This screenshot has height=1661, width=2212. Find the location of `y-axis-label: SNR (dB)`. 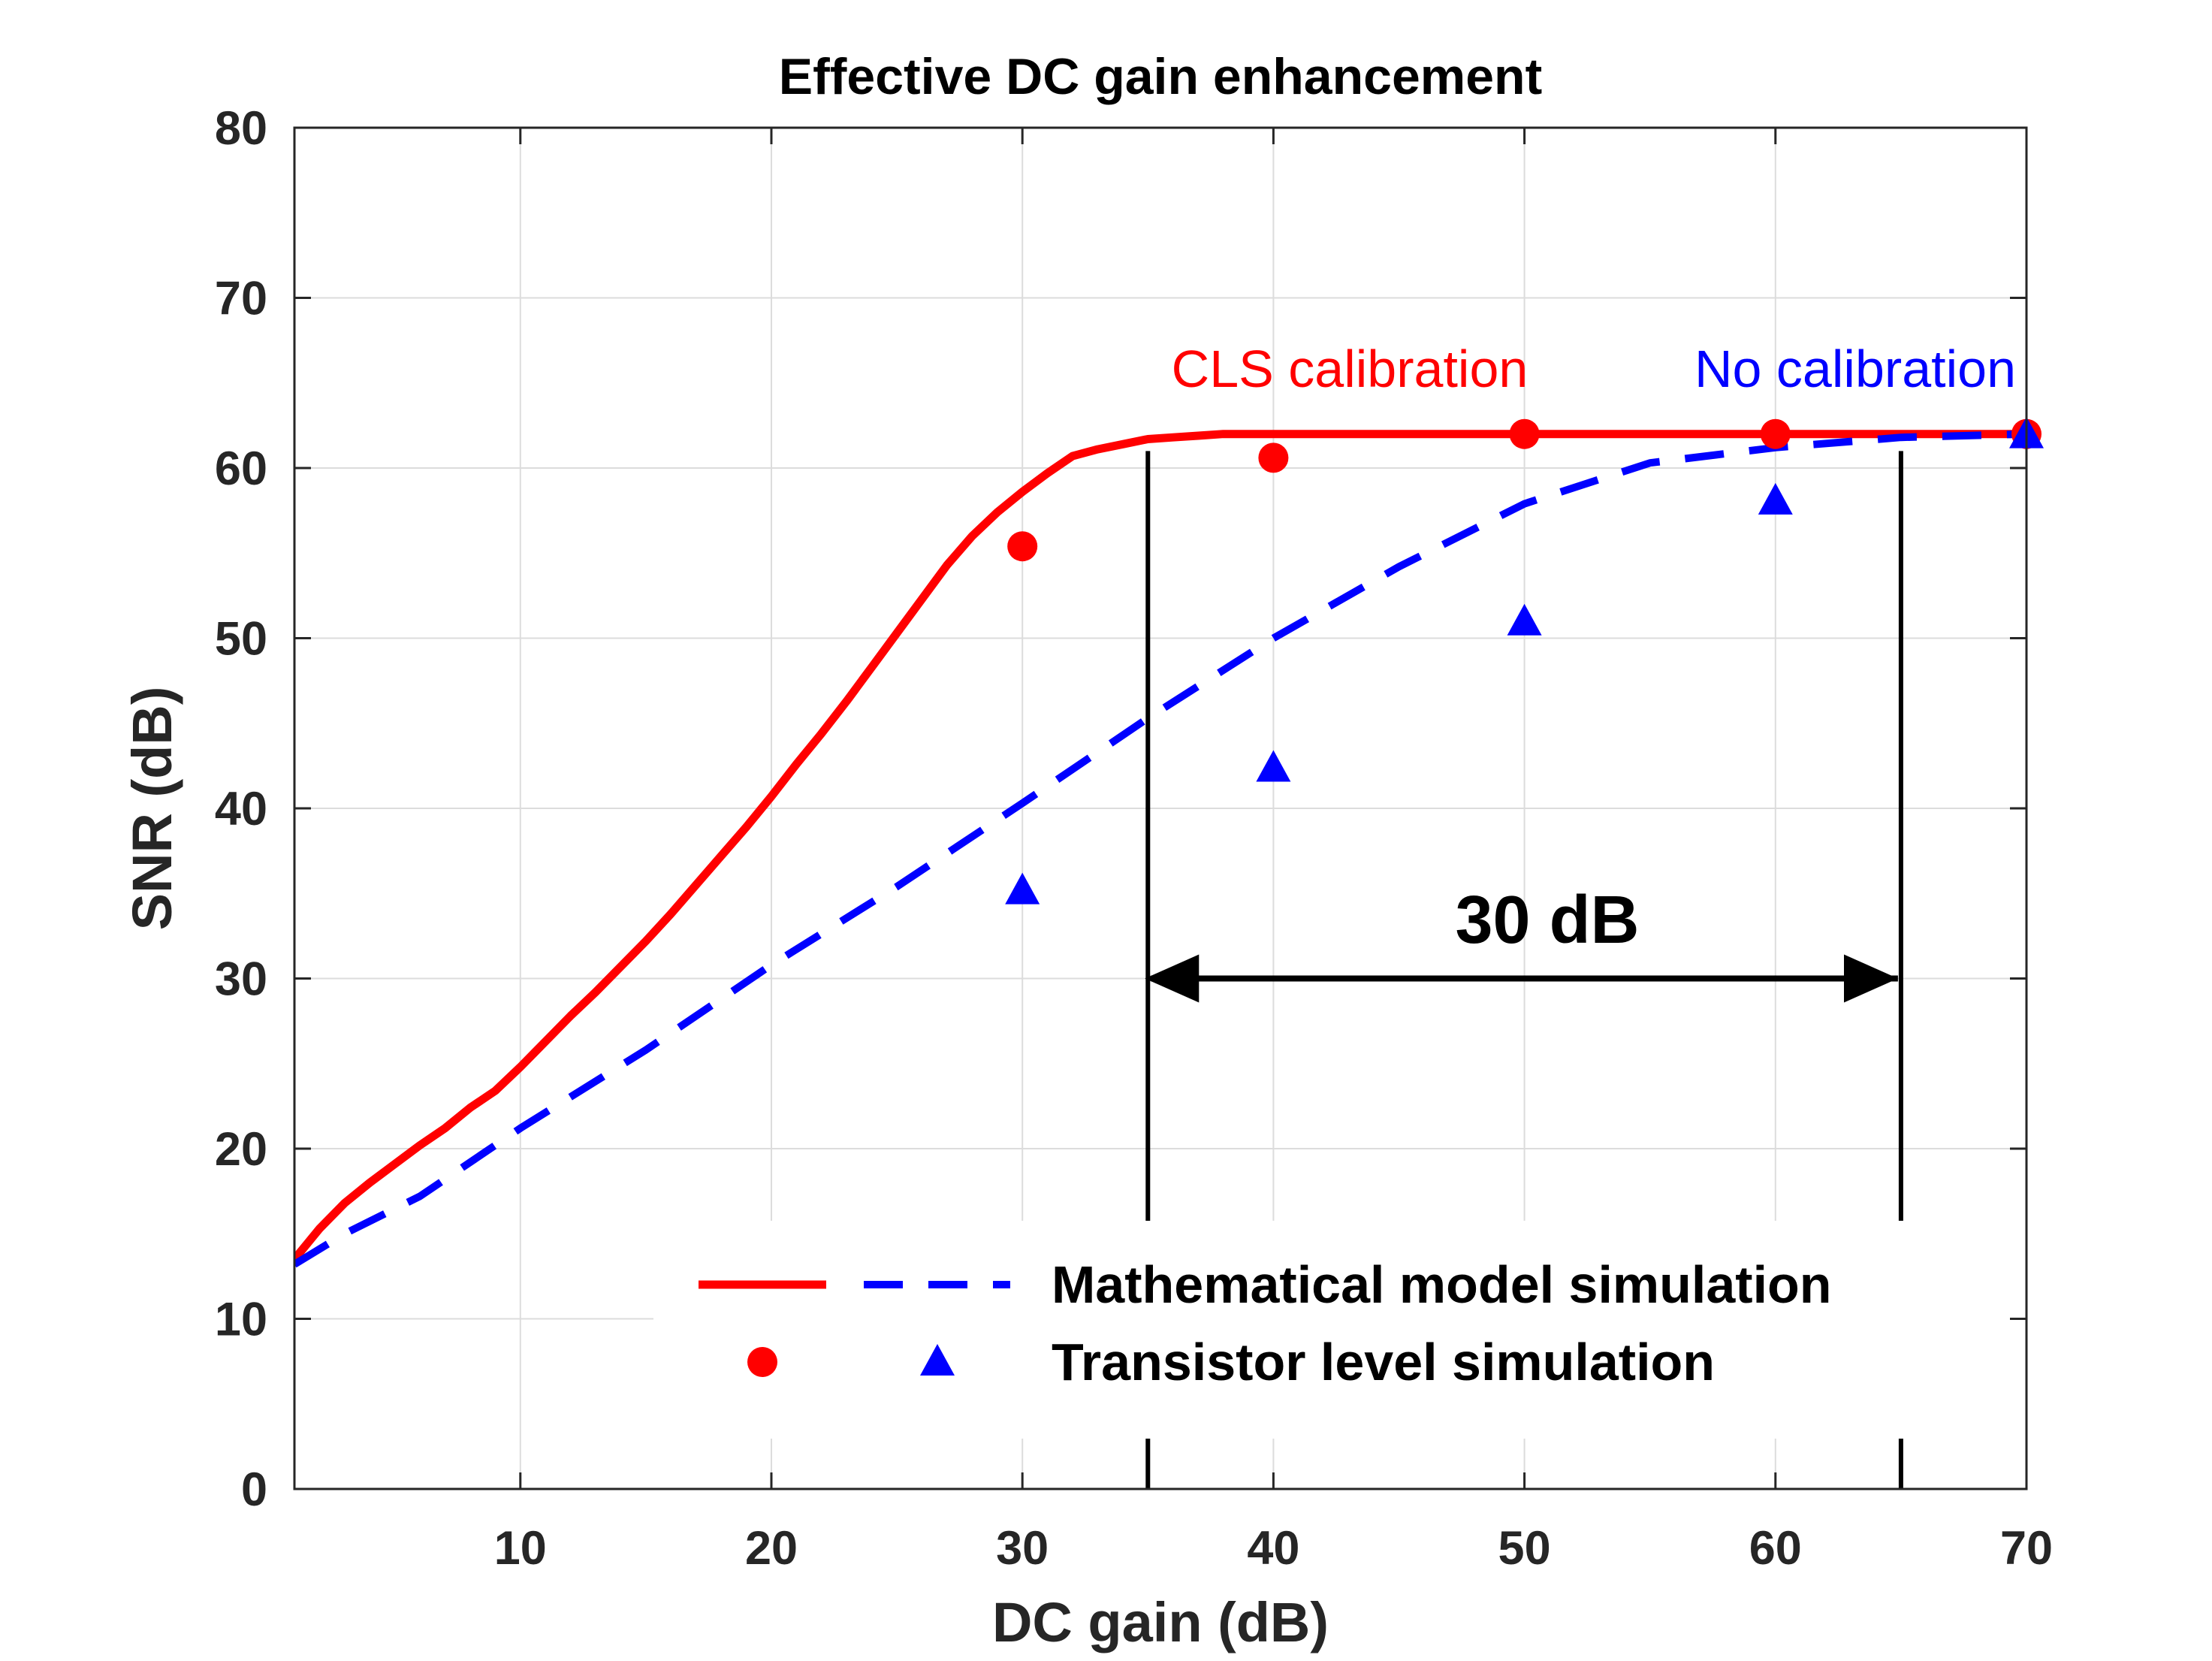

y-axis-label: SNR (dB) is located at coordinates (152, 809).